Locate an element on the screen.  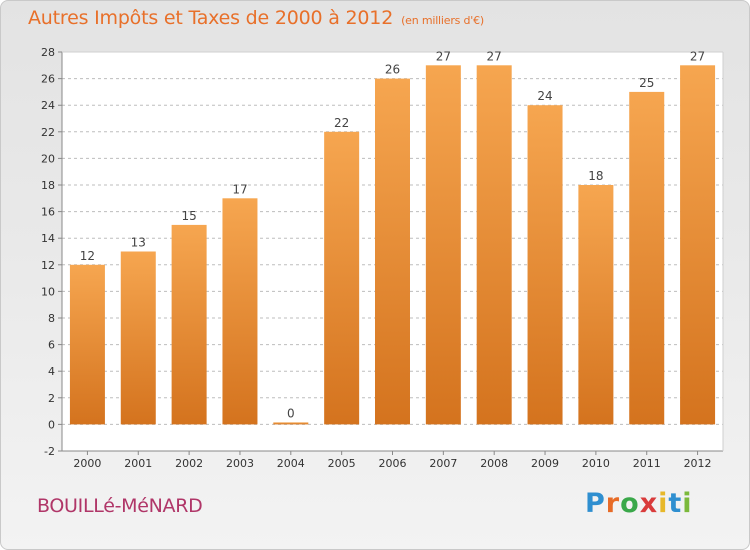
logo-letter: P is located at coordinates (595, 503).